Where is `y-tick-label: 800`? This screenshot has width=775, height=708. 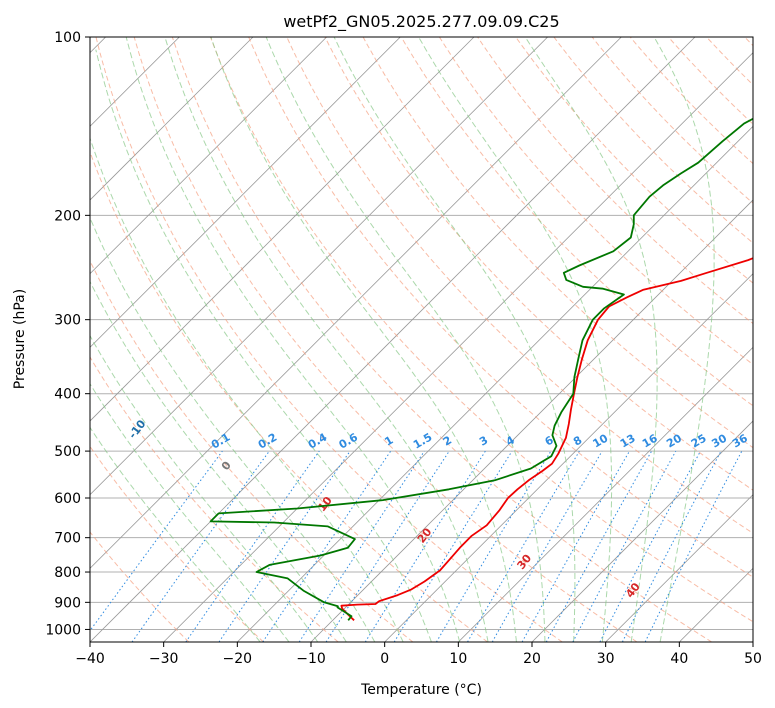
y-tick-label: 800 is located at coordinates (67, 573).